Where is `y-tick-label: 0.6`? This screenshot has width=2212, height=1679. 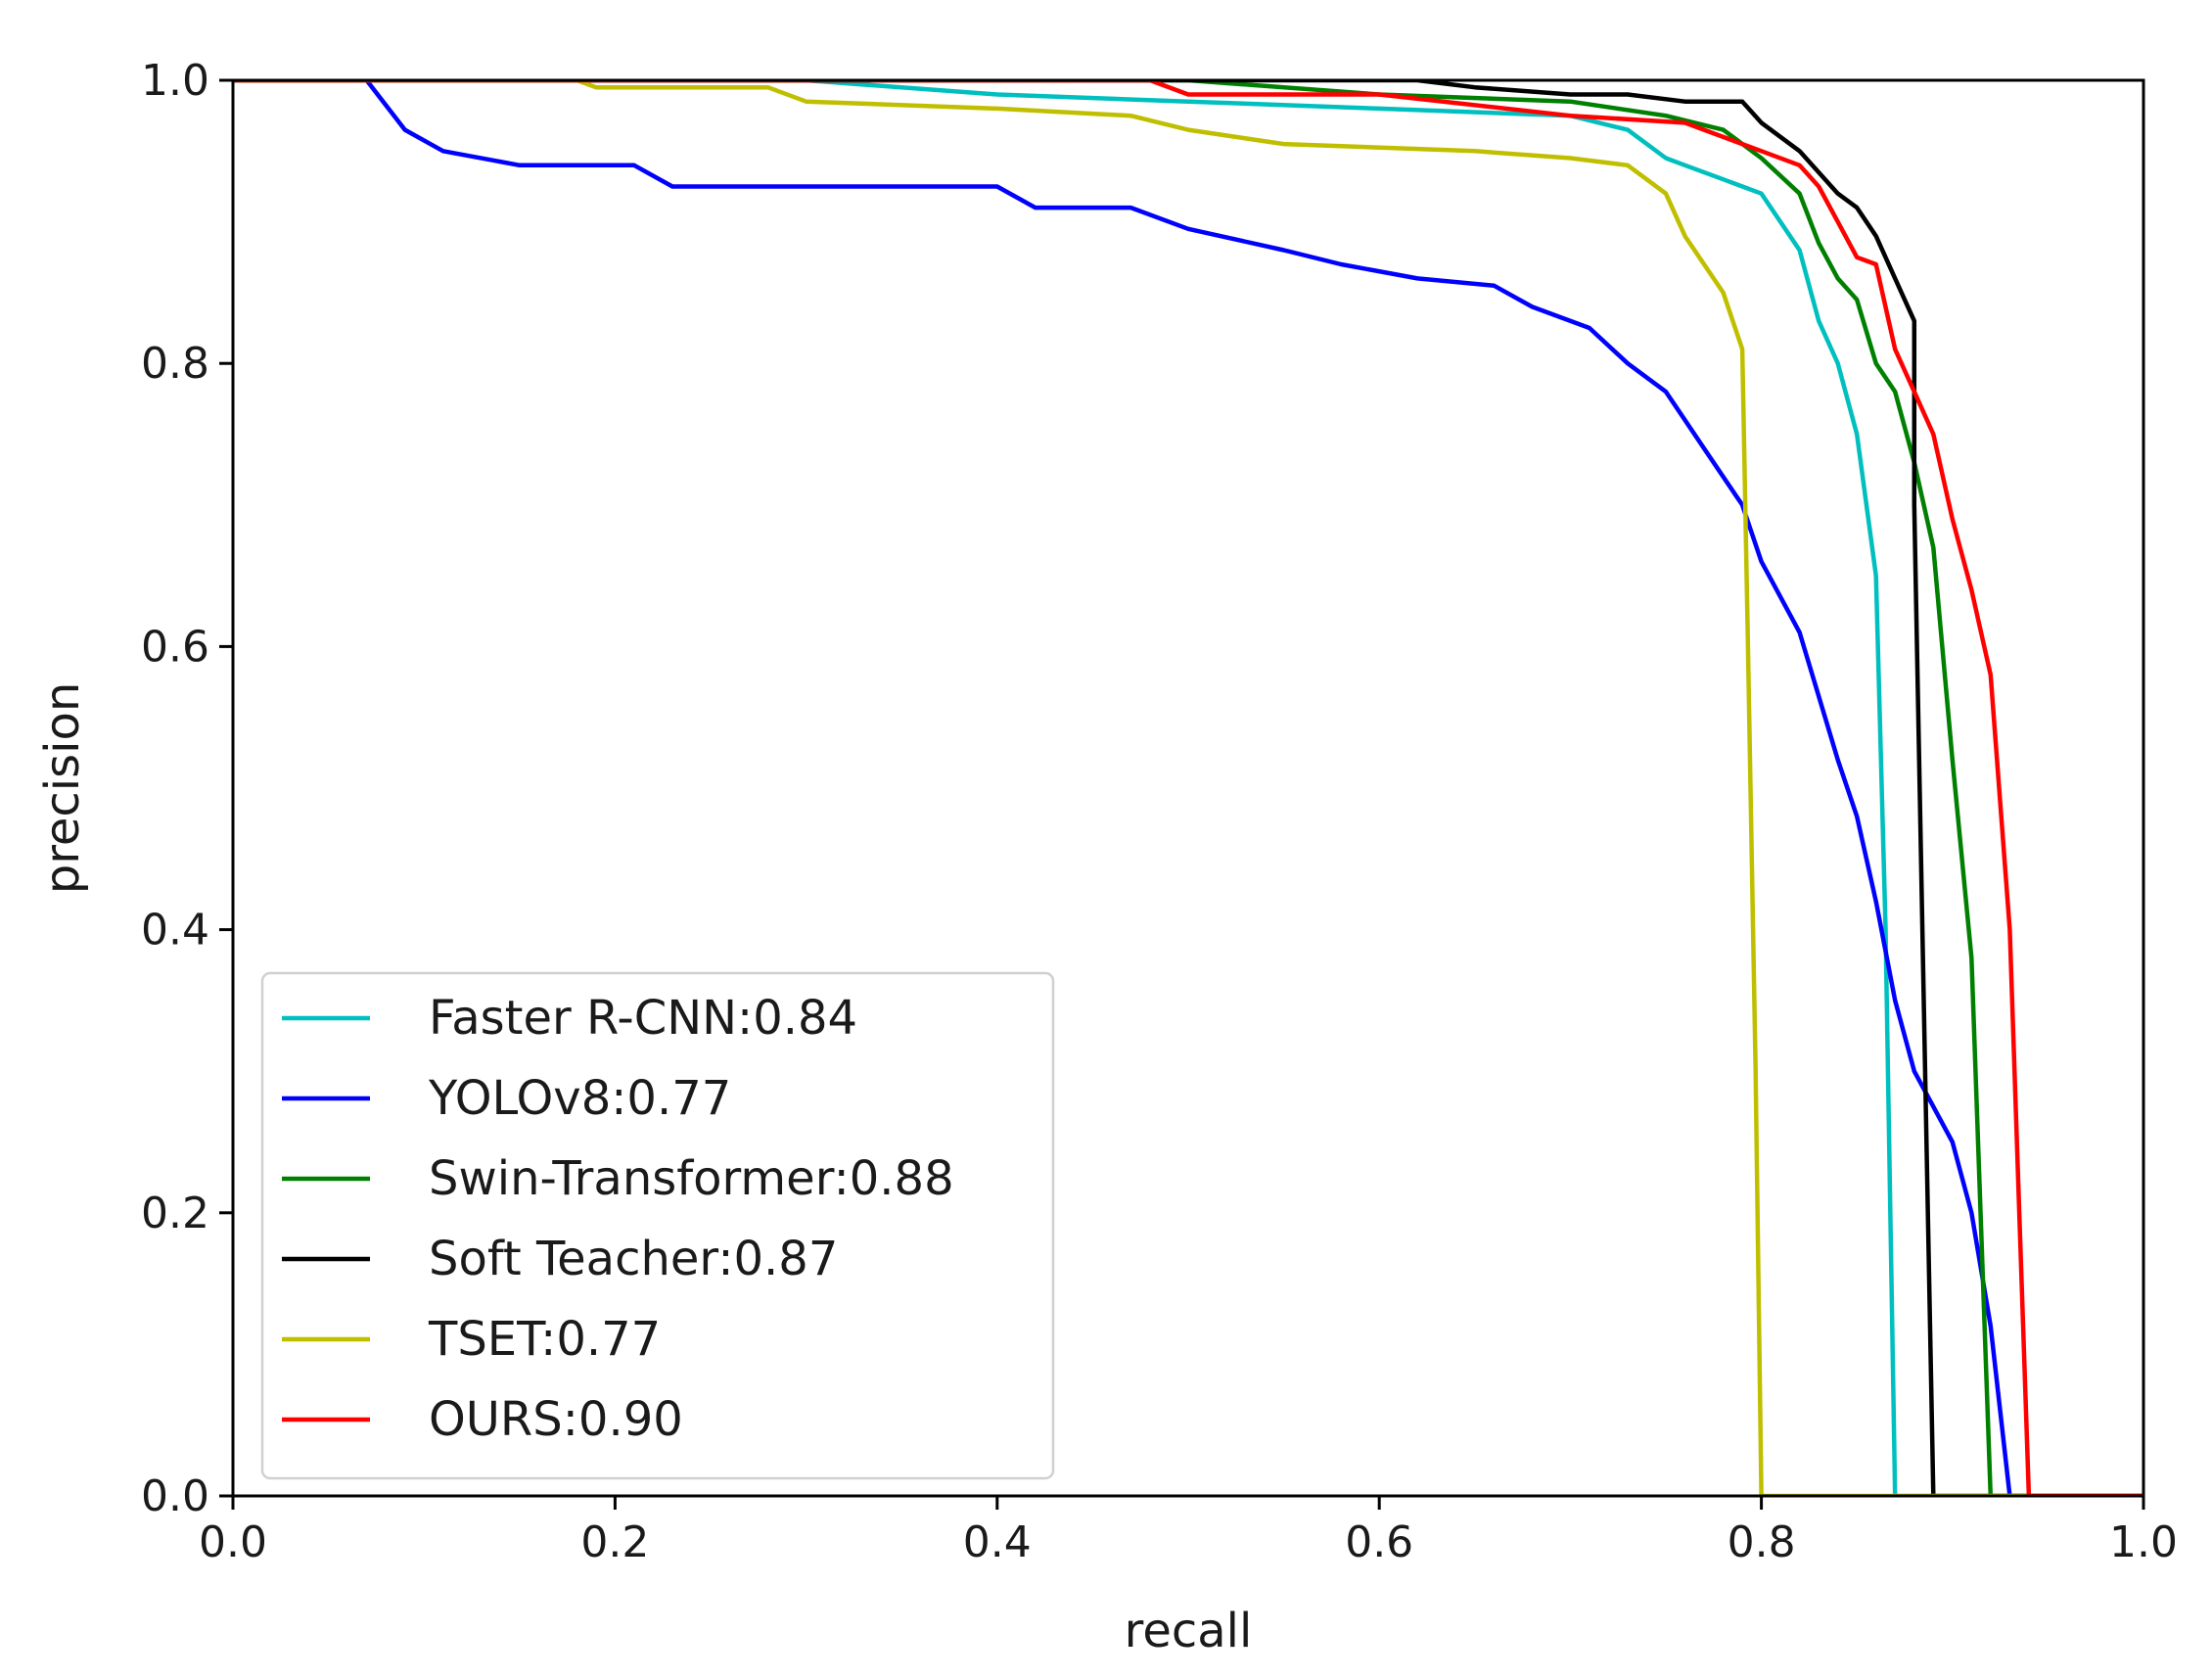
y-tick-label: 0.6 is located at coordinates (175, 647).